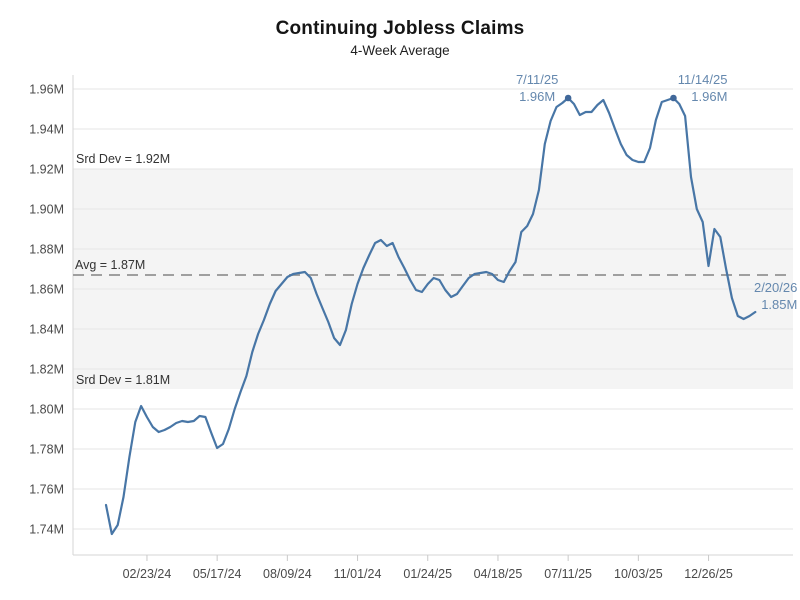  Describe the element at coordinates (46, 290) in the screenshot. I see `y-axis-tick-label: 1.86M` at that location.